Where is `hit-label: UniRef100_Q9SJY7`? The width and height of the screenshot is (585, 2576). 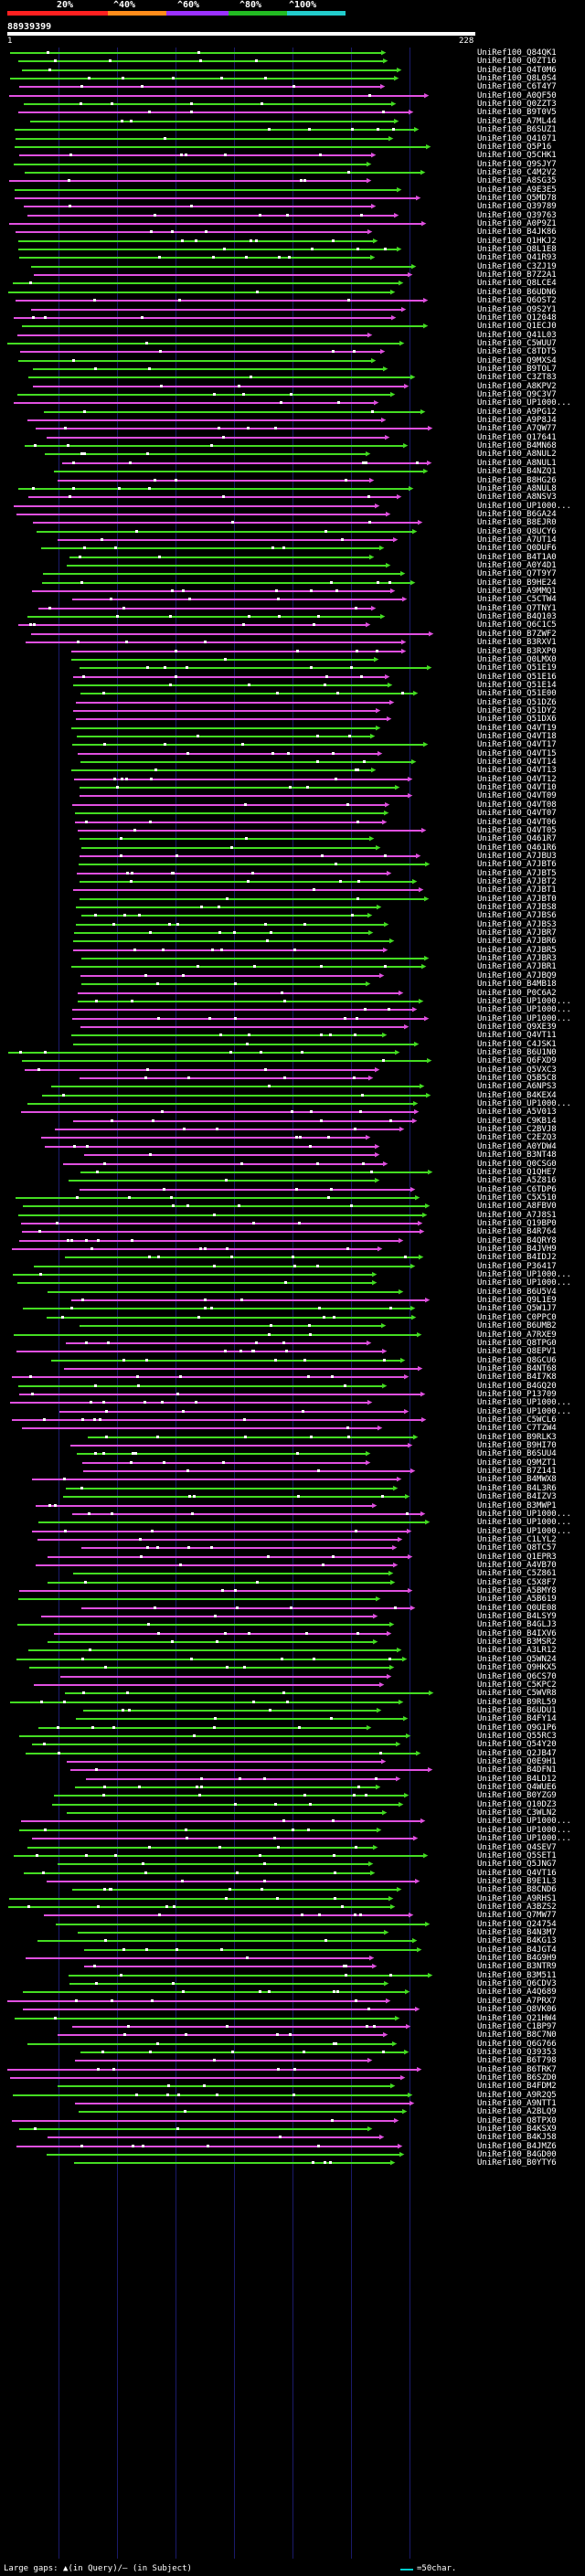 hit-label: UniRef100_Q9SJY7 is located at coordinates (517, 164).